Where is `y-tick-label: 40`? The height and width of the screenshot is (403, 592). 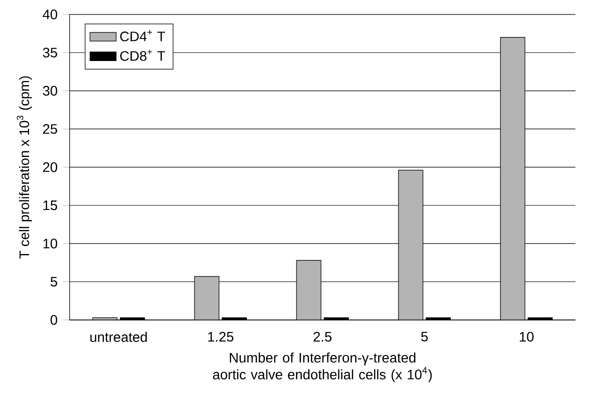 y-tick-label: 40 is located at coordinates (50, 15).